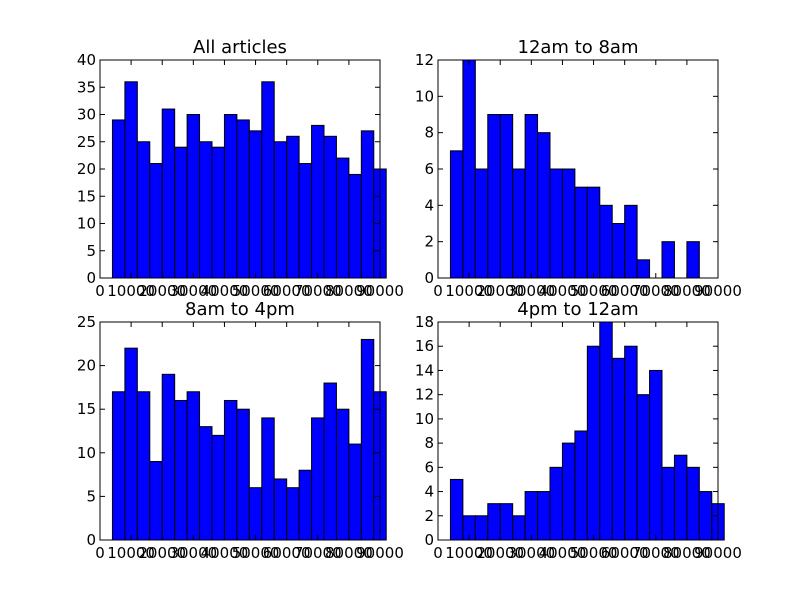 The height and width of the screenshot is (600, 800). I want to click on y-tick-label: 16, so click(424, 346).